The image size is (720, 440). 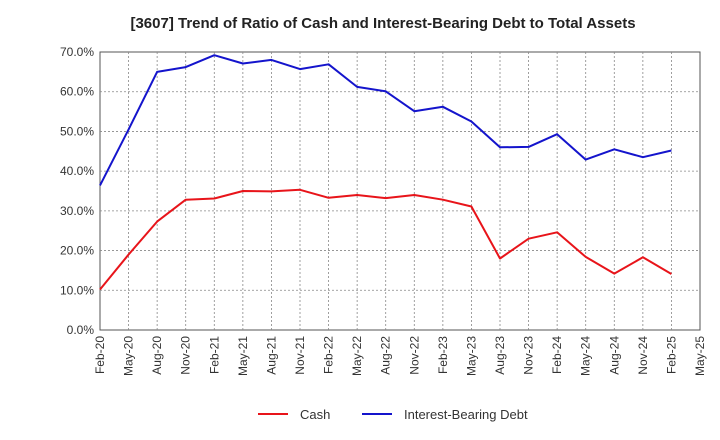 I want to click on y-tick-label: 50.0%, so click(x=77, y=131).